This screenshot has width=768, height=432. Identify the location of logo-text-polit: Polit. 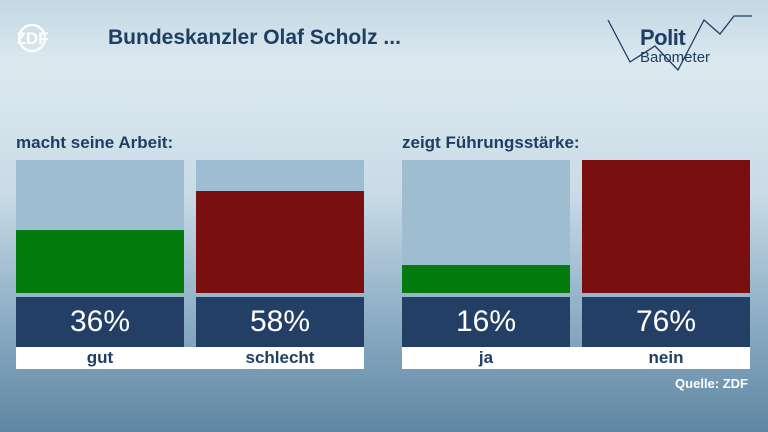
(663, 37).